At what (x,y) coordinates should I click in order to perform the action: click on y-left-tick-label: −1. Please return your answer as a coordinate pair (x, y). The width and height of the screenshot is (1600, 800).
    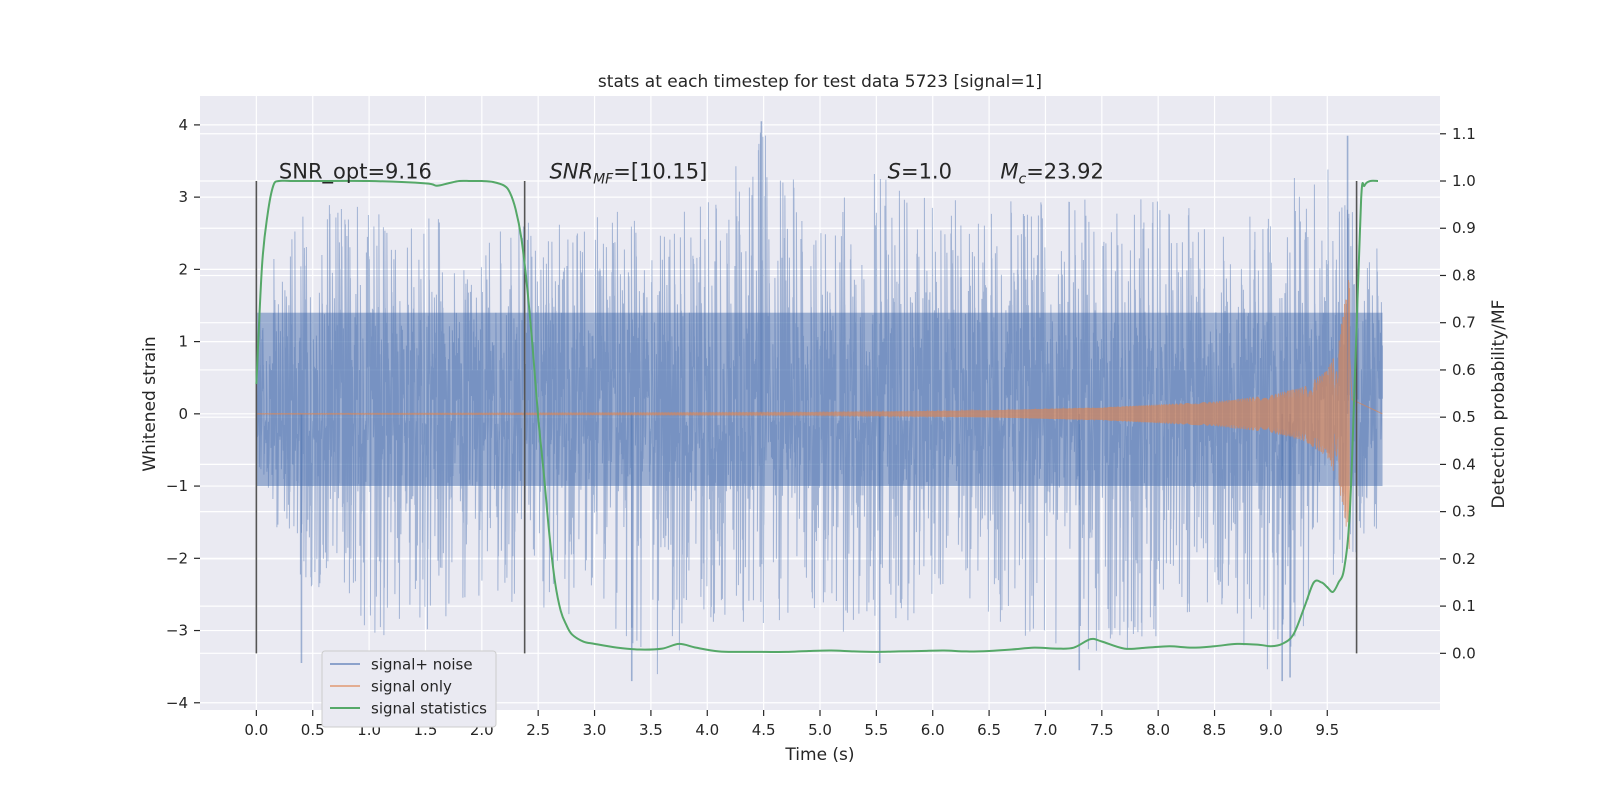
    Looking at the image, I should click on (177, 486).